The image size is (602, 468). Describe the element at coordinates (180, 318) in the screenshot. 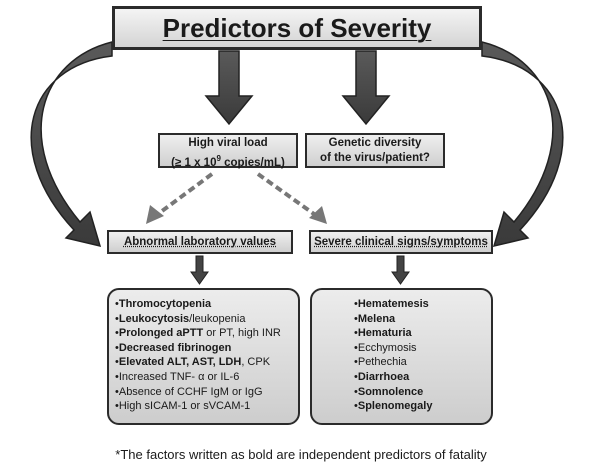

I see `lab-item: •Leukocytosis/leukopenia` at that location.